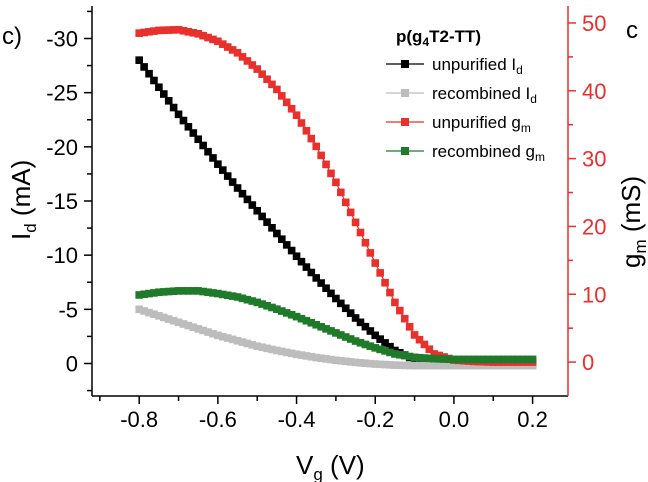  What do you see at coordinates (218, 419) in the screenshot?
I see `x-tick-label: -0.6` at bounding box center [218, 419].